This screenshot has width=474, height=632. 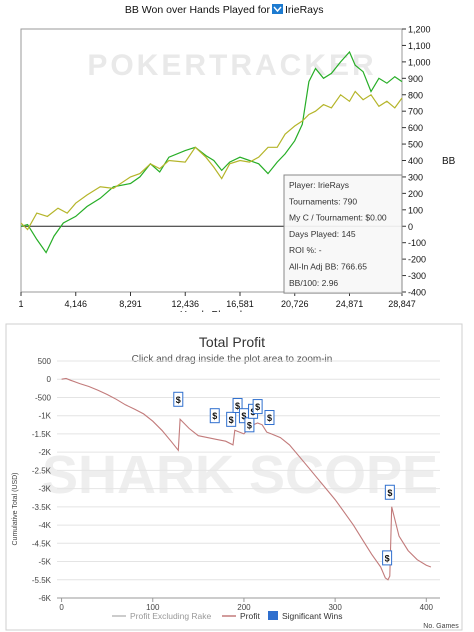 I want to click on y-tick-label: -300, so click(x=417, y=276).